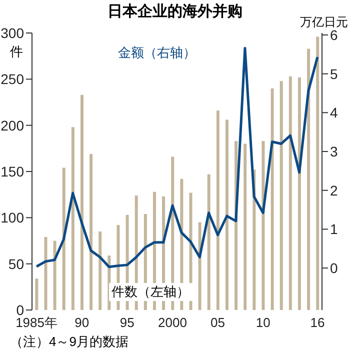 The width and height of the screenshot is (350, 355). What do you see at coordinates (334, 229) in the screenshot?
I see `y2-tick-label: 1` at bounding box center [334, 229].